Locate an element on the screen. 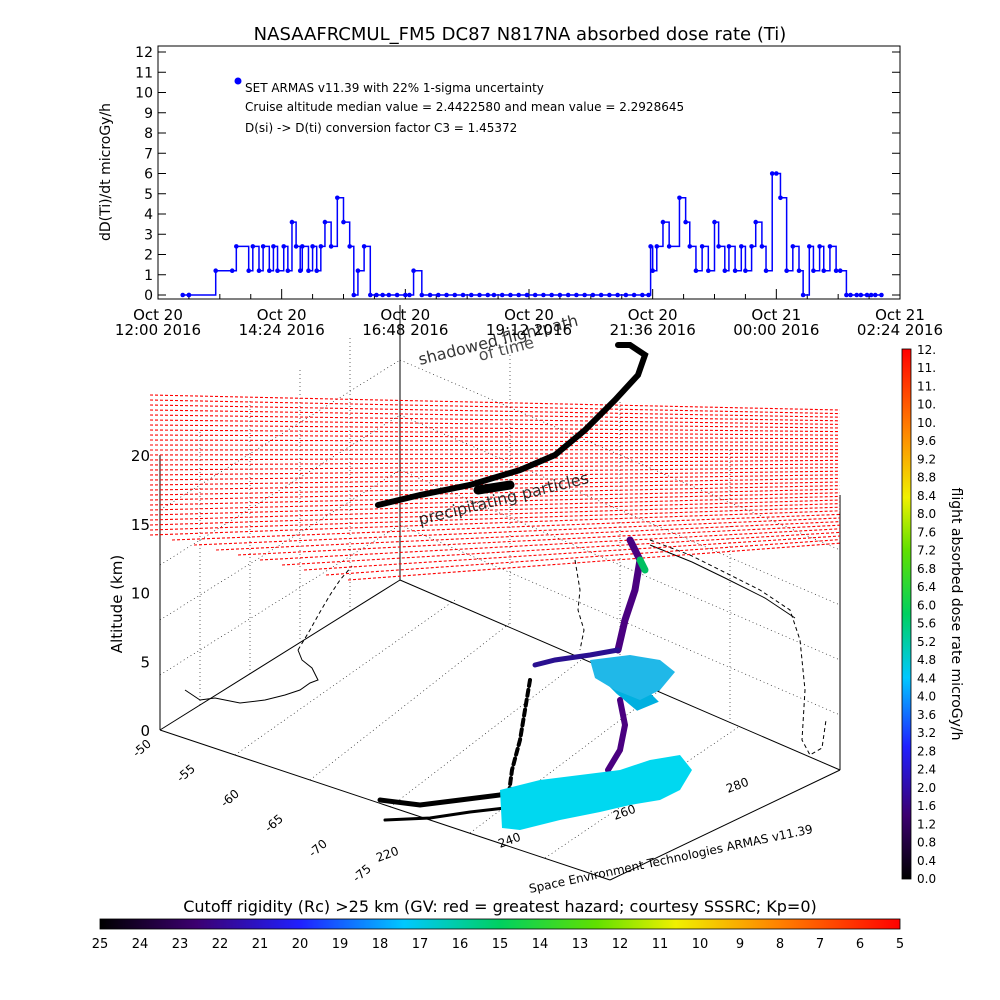 This screenshot has height=1000, width=1000. dose-colorbar-tick: 2.0 is located at coordinates (926, 788).